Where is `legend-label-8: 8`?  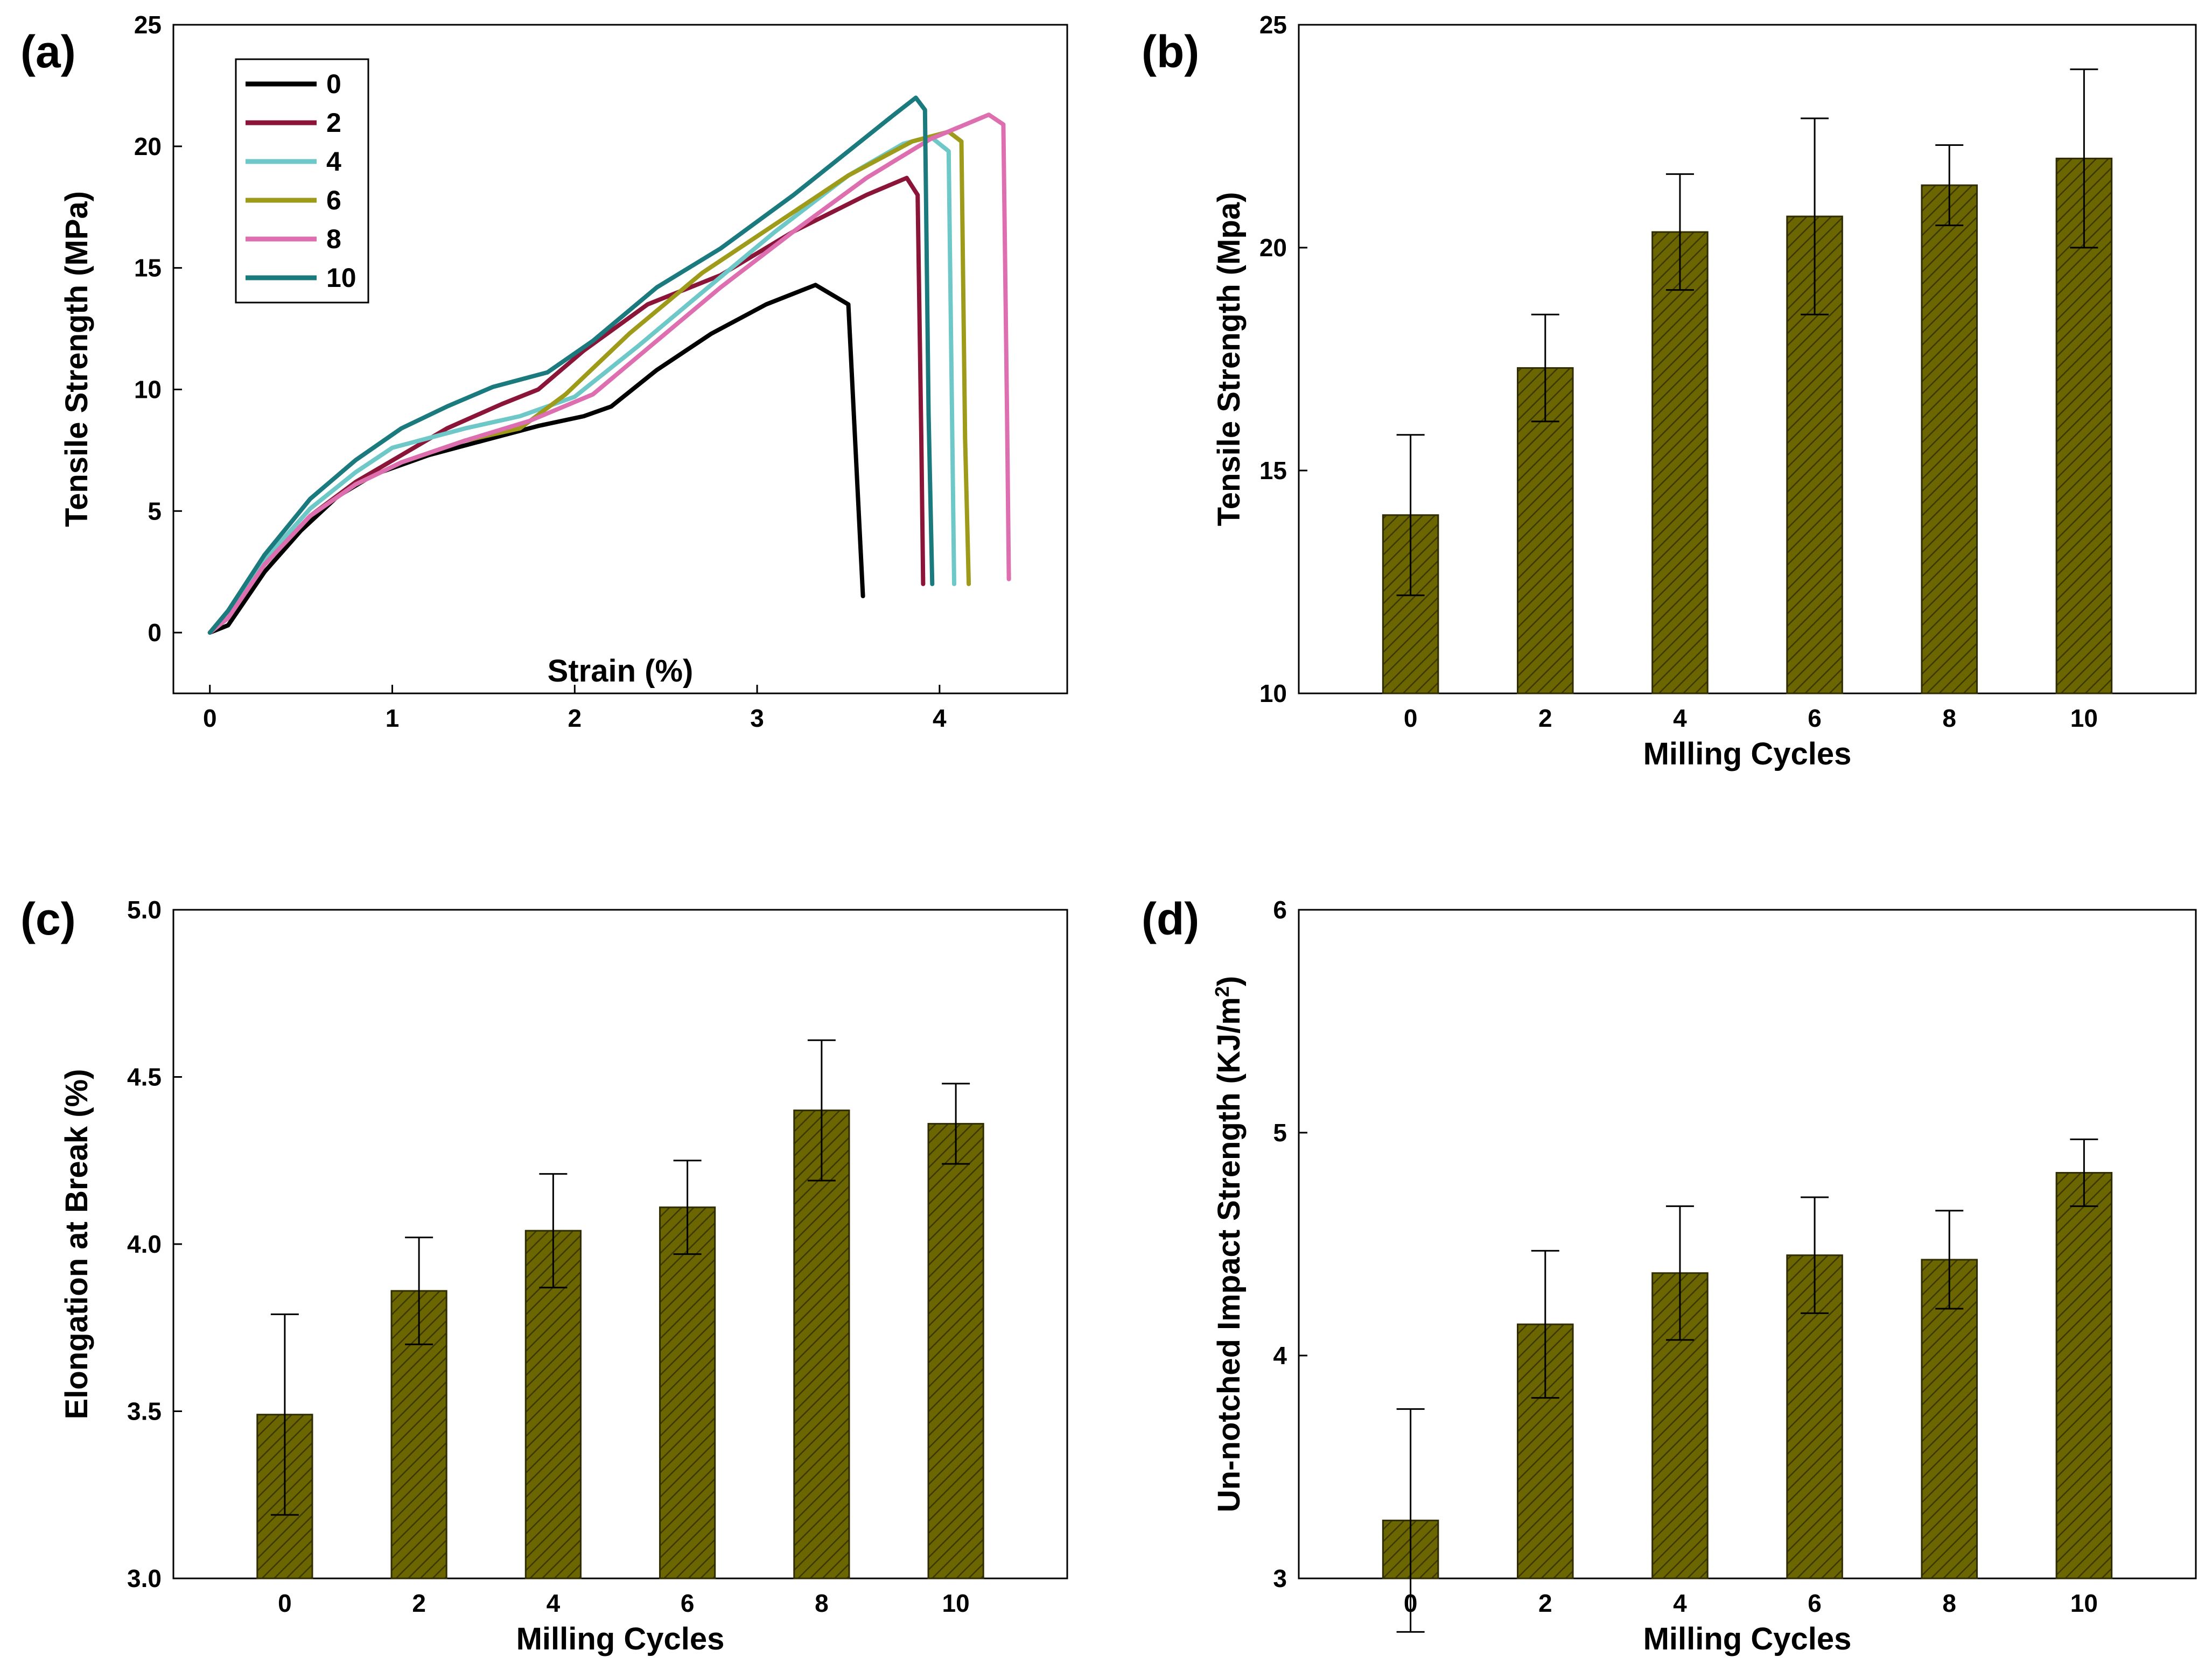 legend-label-8: 8 is located at coordinates (333, 239).